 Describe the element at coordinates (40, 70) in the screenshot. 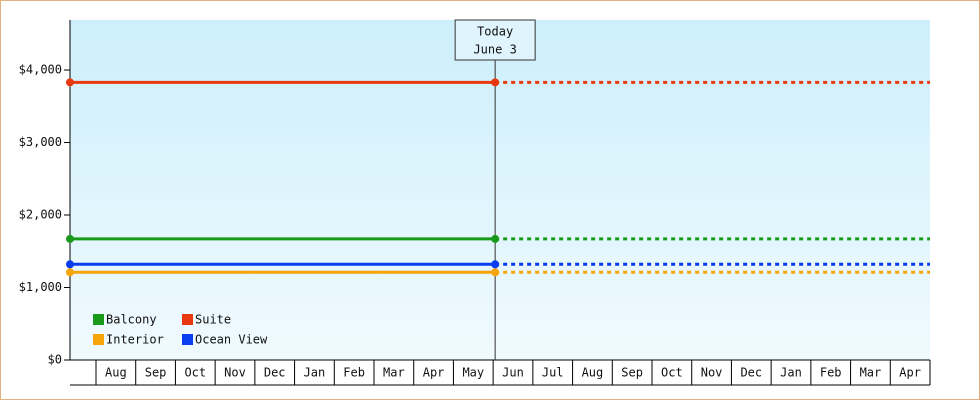

I see `y-tick-label: $4,000` at that location.